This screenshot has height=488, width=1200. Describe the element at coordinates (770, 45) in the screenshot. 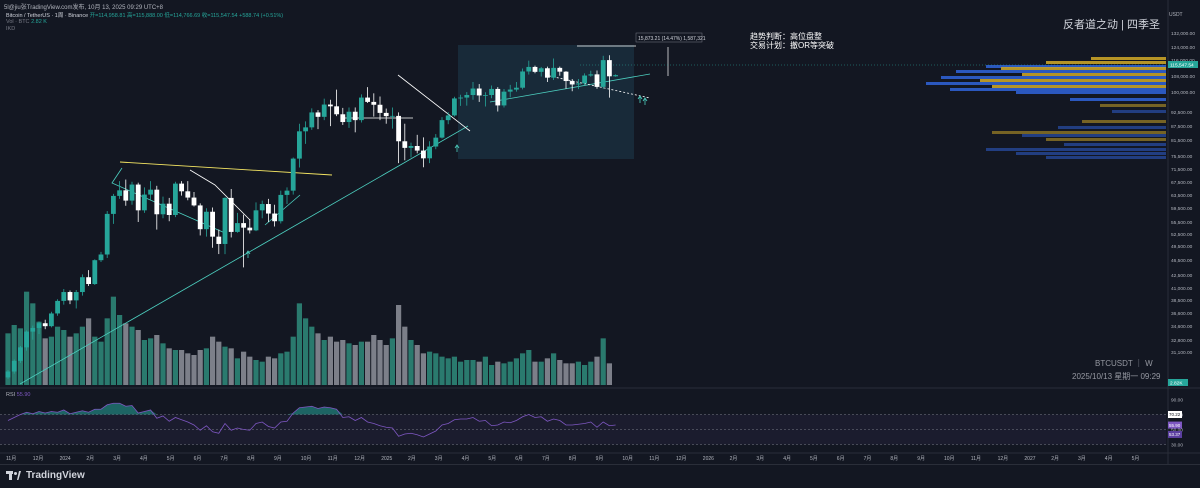

I see `plan-label: 交易计划：` at that location.